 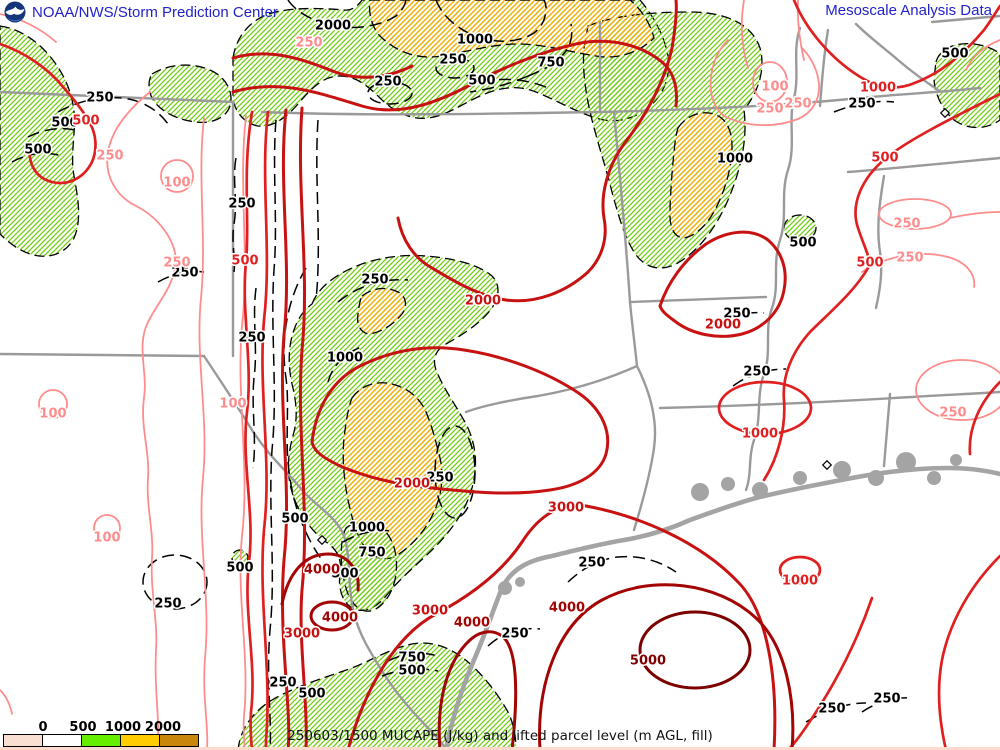 I want to click on noaa-logo-icon, so click(x=15, y=12).